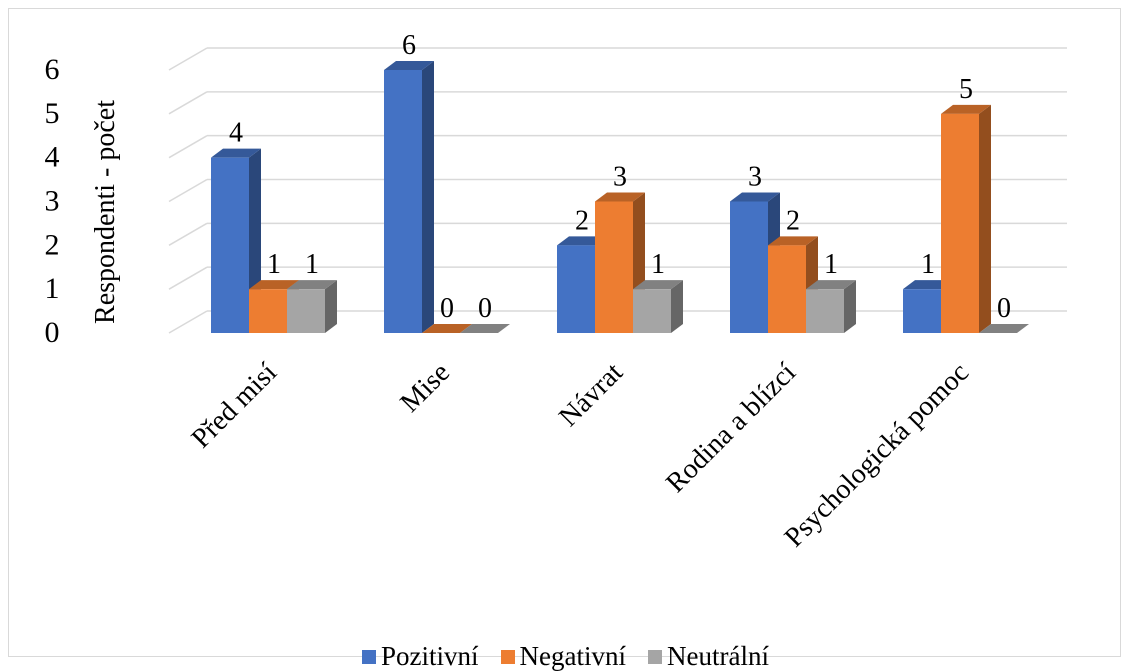  I want to click on y-tick-label: 6, so click(52, 69).